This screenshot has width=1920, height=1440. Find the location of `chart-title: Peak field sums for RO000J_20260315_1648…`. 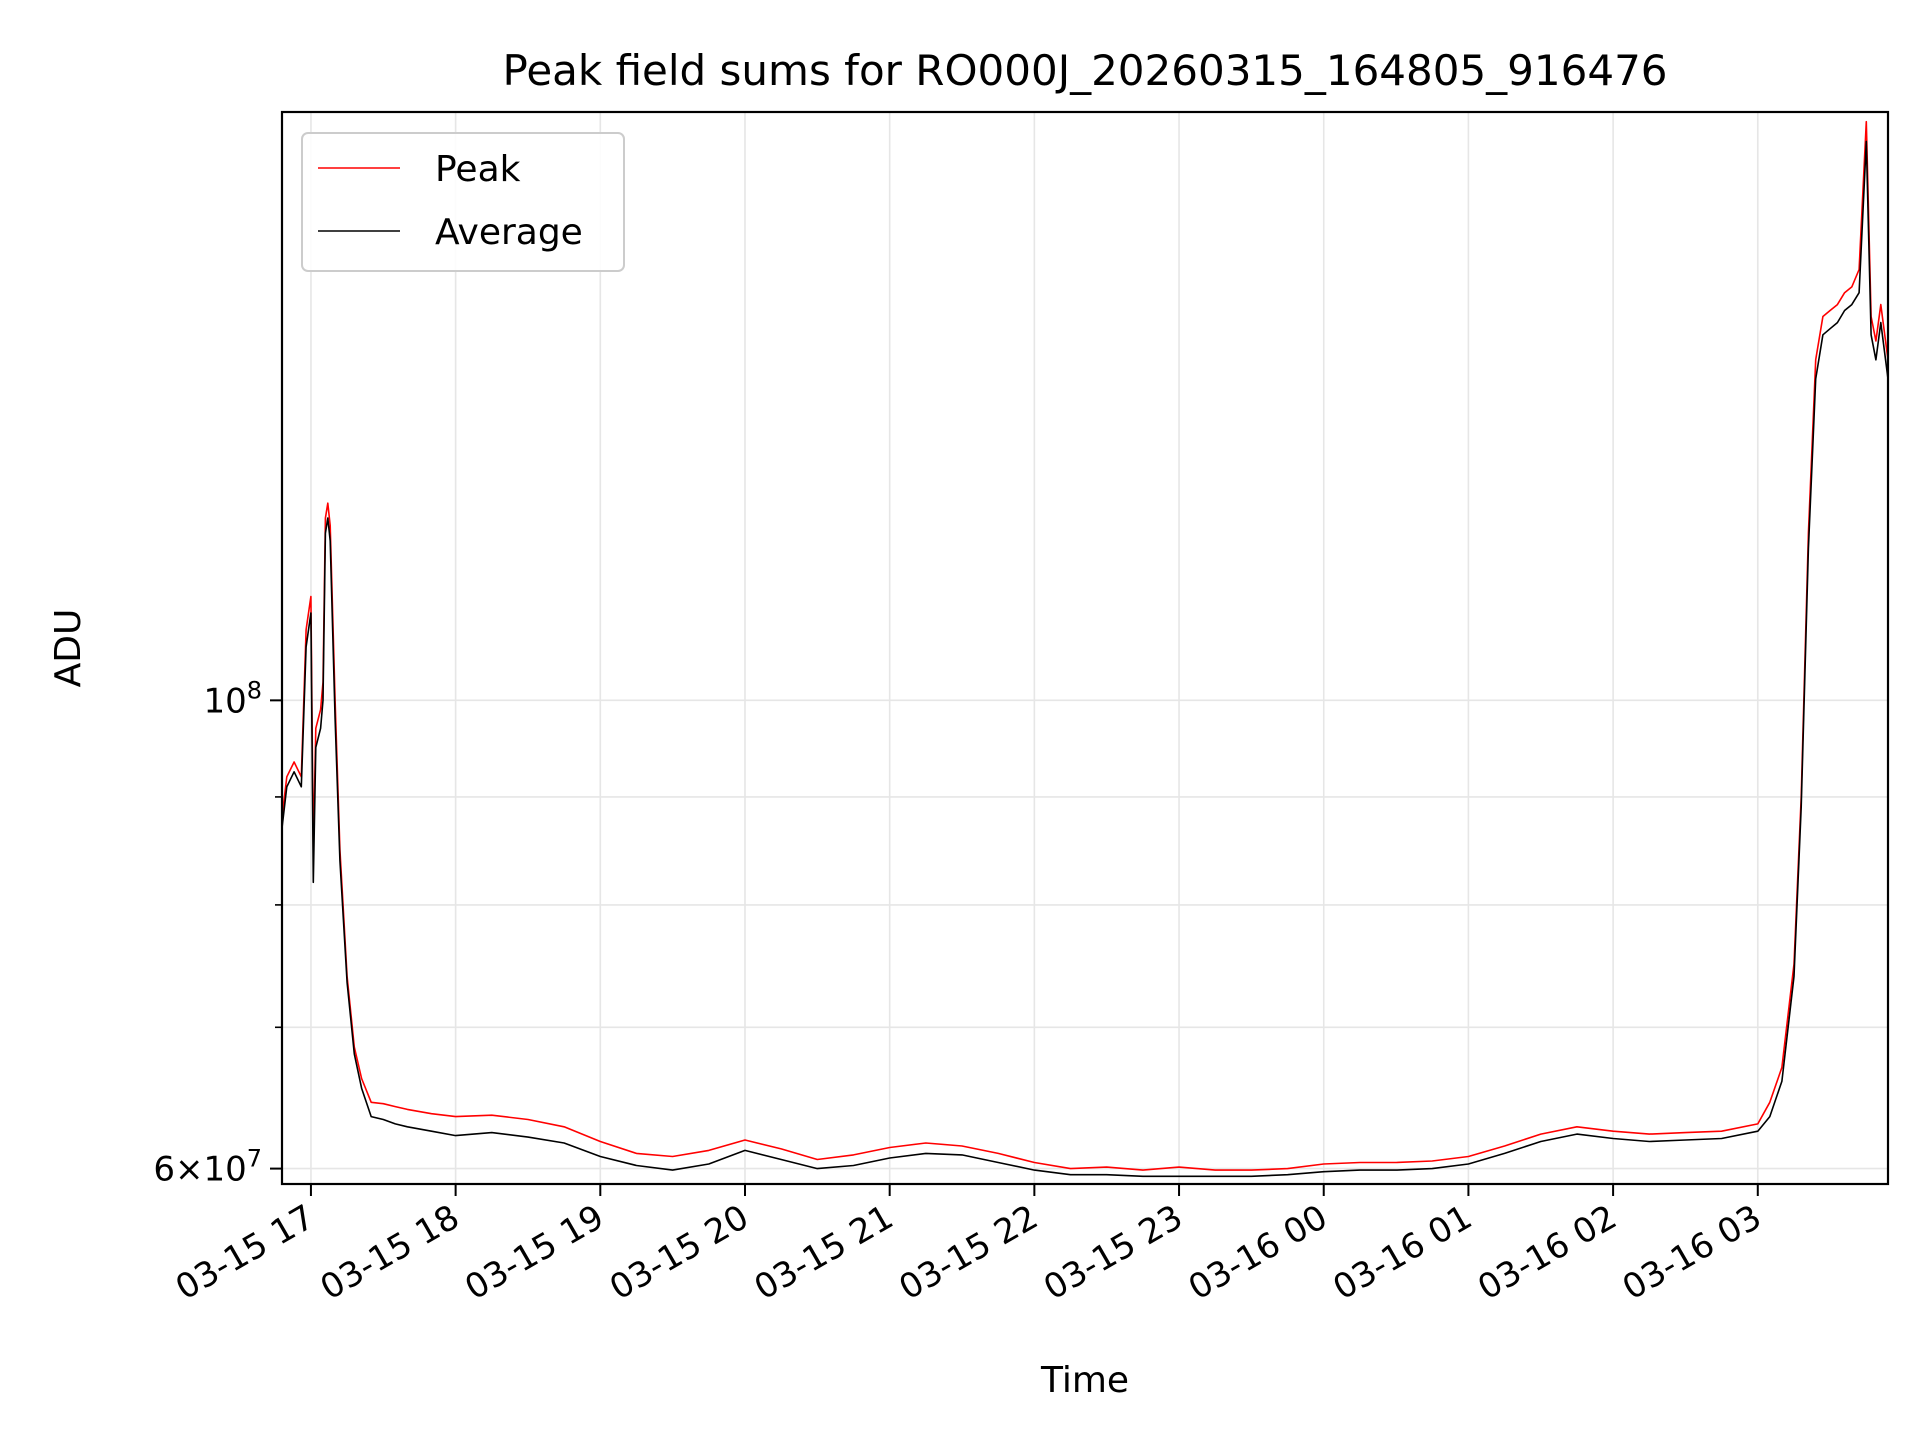

chart-title: Peak field sums for RO000J_20260315_1648… is located at coordinates (1084, 70).